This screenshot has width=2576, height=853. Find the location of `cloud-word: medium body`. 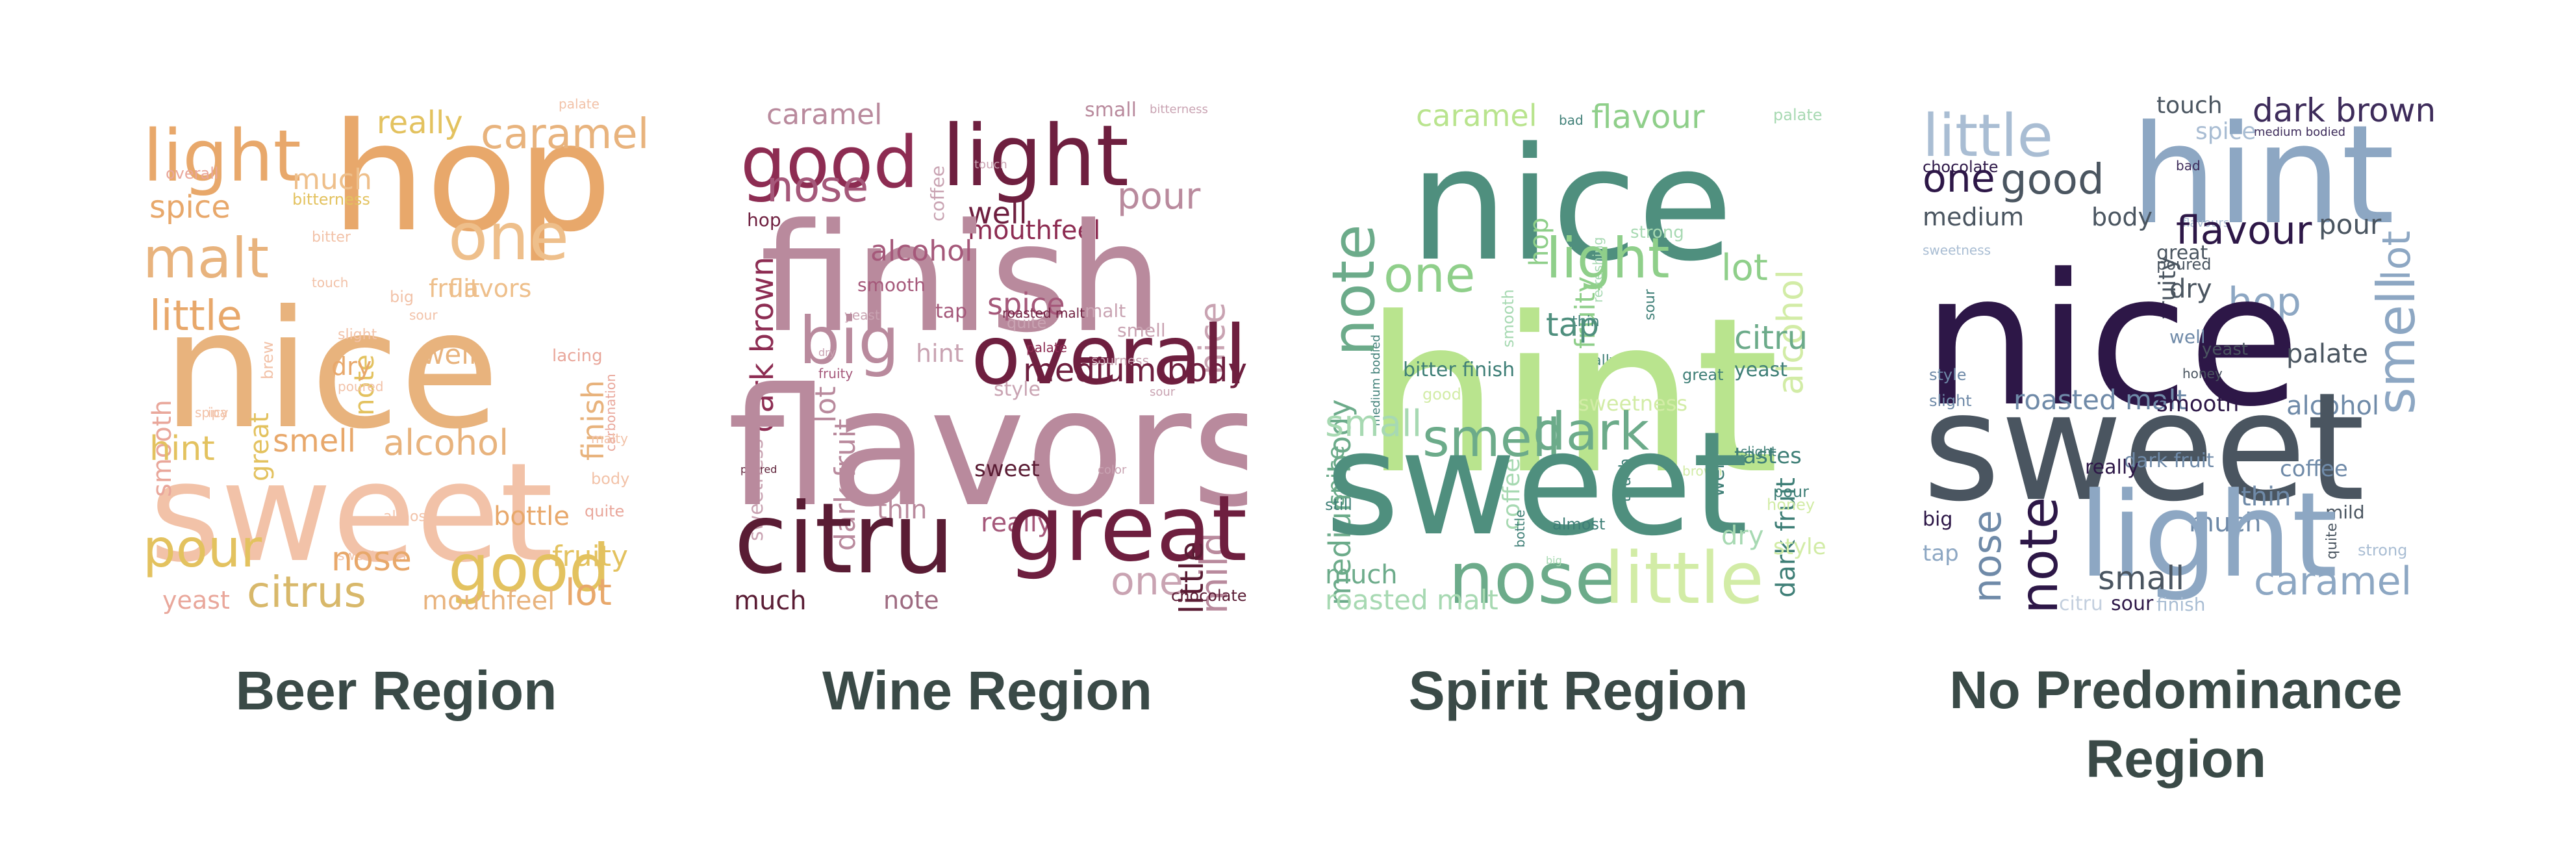

cloud-word: medium body is located at coordinates (1135, 370).